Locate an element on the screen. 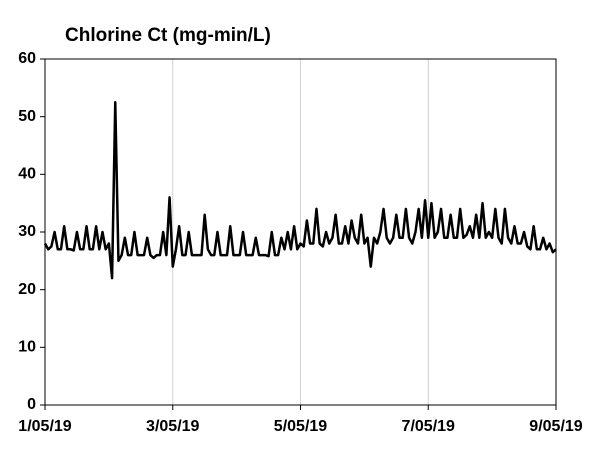 The image size is (600, 454). x-tick-label: 5/05/19 is located at coordinates (300, 426).